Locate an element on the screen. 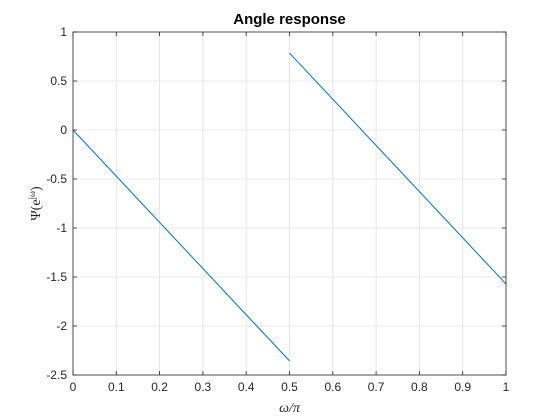 Image resolution: width=560 pixels, height=420 pixels. y-axis-label-close: ) is located at coordinates (36, 188).